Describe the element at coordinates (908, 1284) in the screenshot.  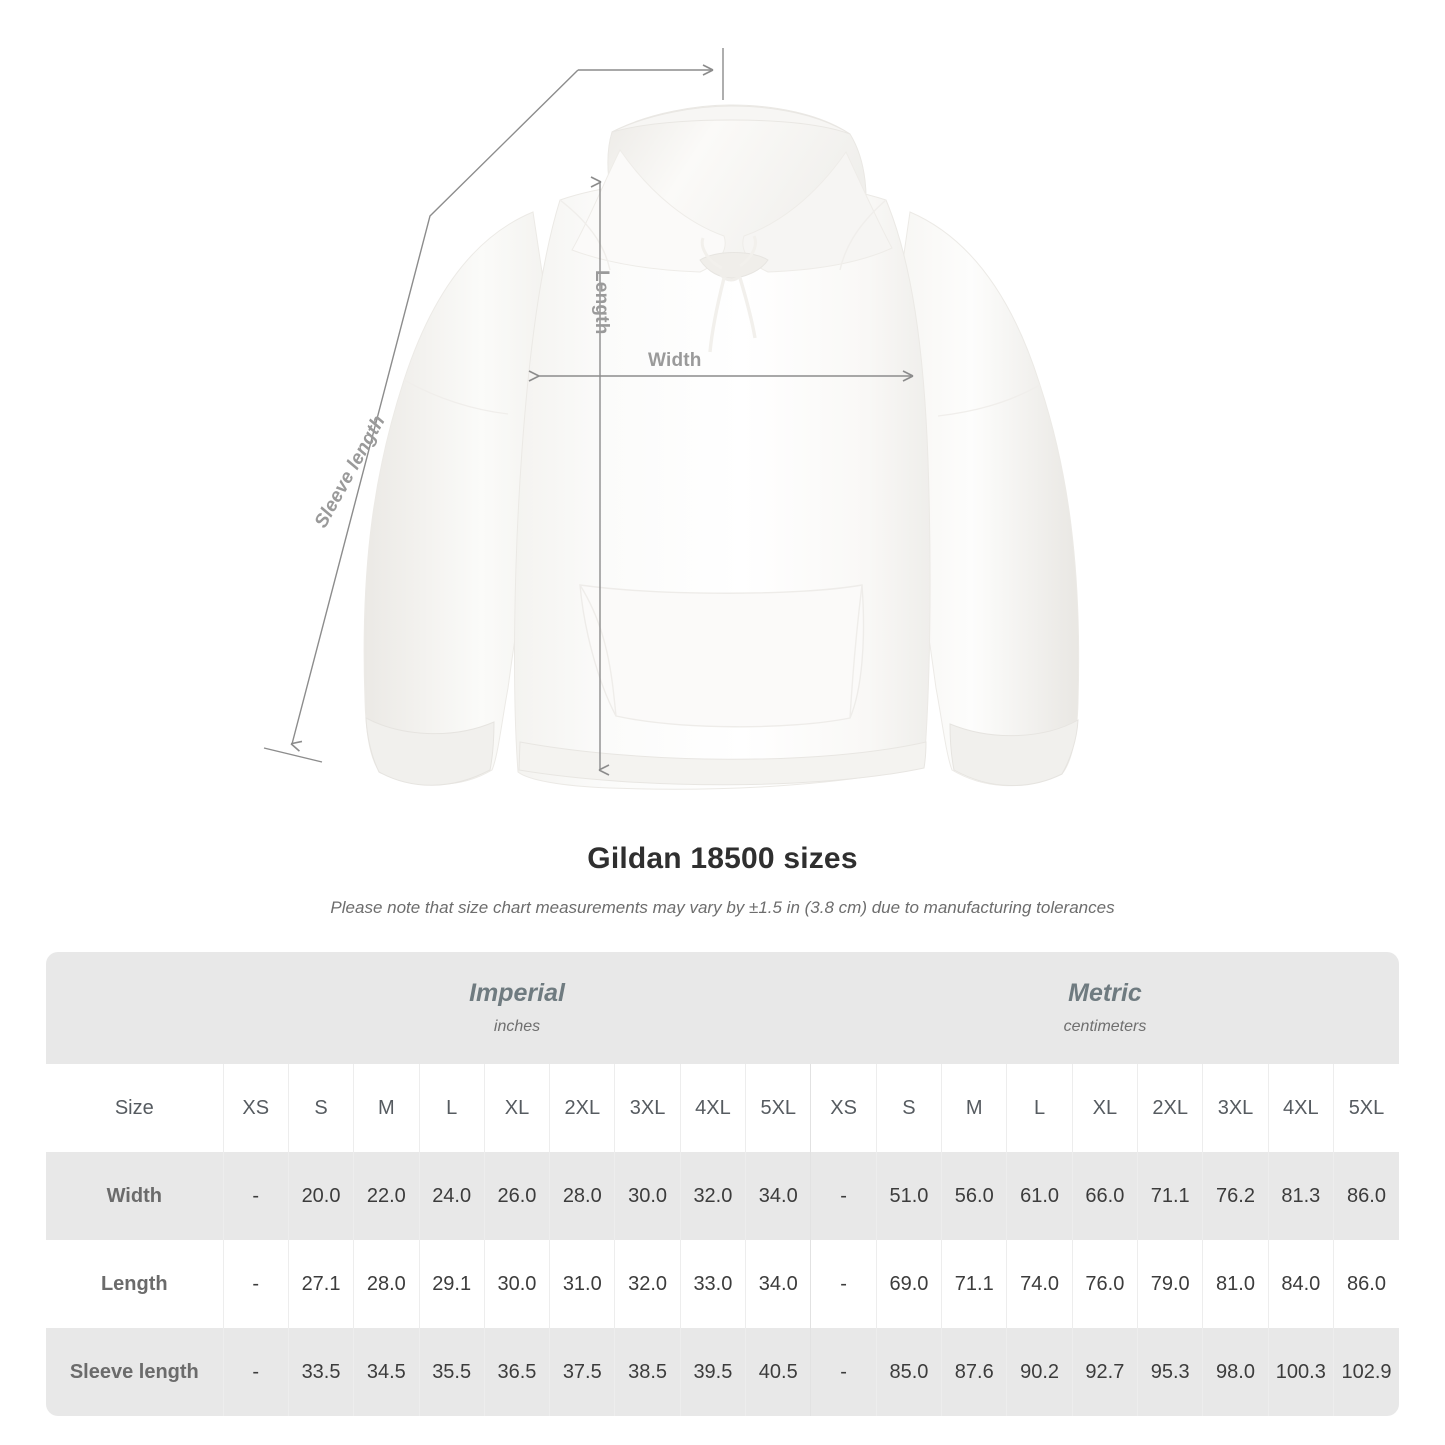
I see `table-cell: 69.0` at that location.